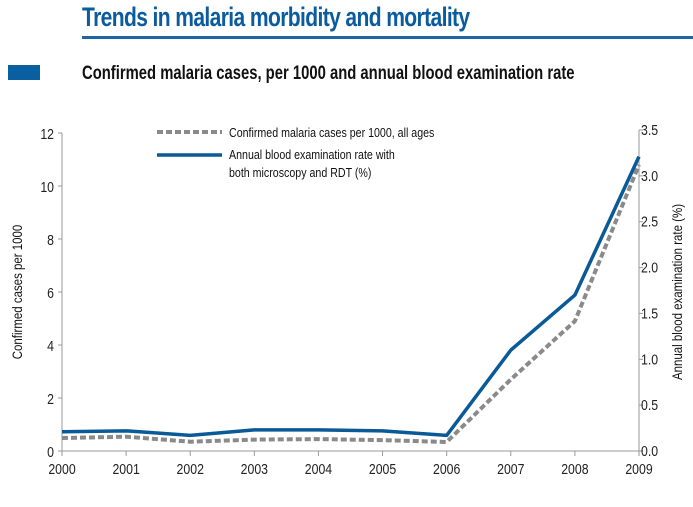 The width and height of the screenshot is (693, 507). What do you see at coordinates (50, 452) in the screenshot?
I see `left-tick-label: 0` at bounding box center [50, 452].